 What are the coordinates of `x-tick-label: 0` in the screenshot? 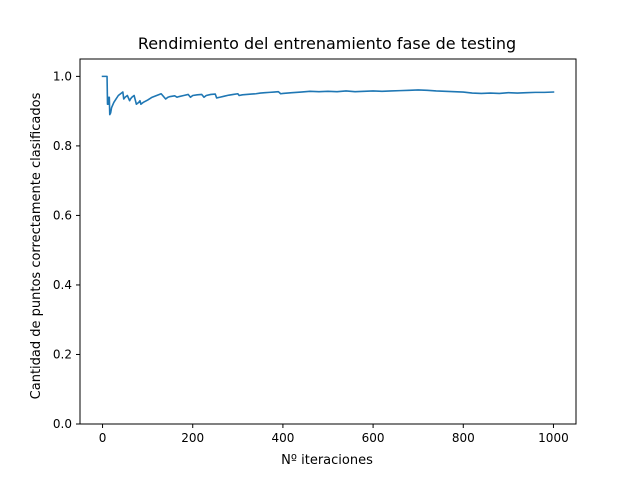 It's located at (103, 438).